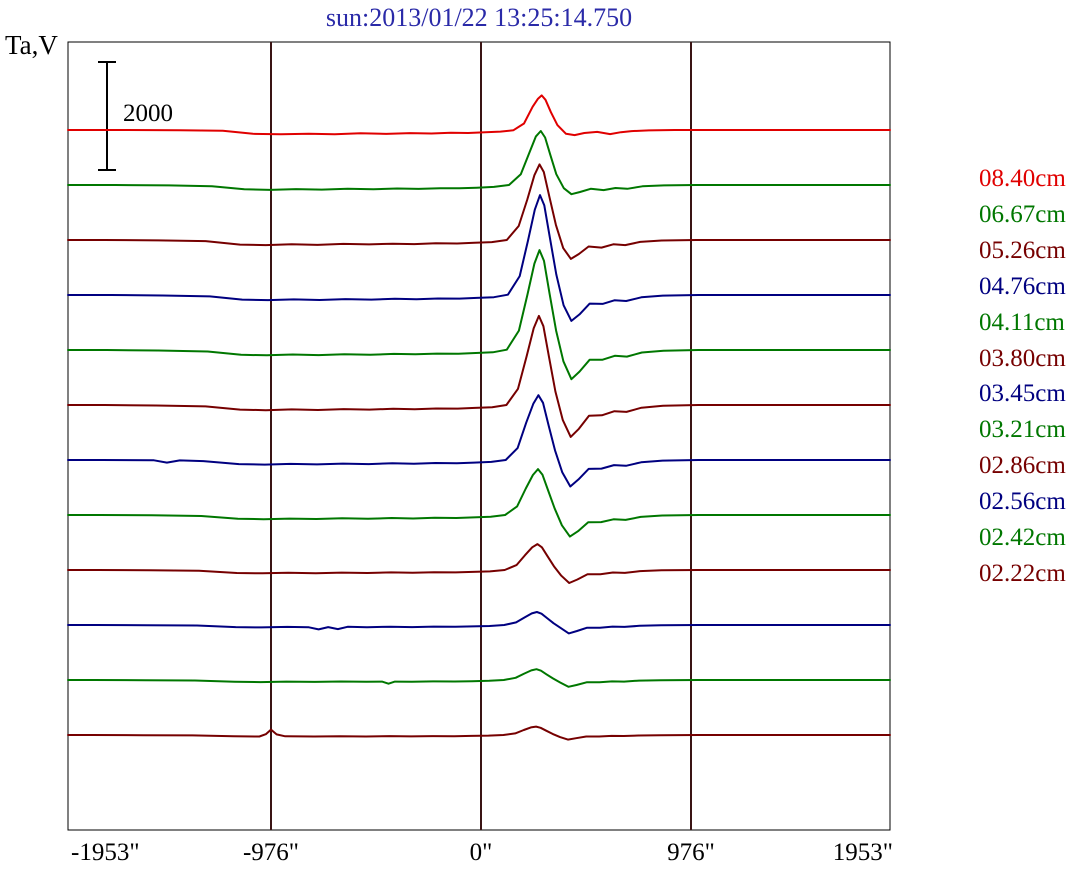  Describe the element at coordinates (1022, 430) in the screenshot. I see `legend-item-03.21cm: 03.21cm` at that location.